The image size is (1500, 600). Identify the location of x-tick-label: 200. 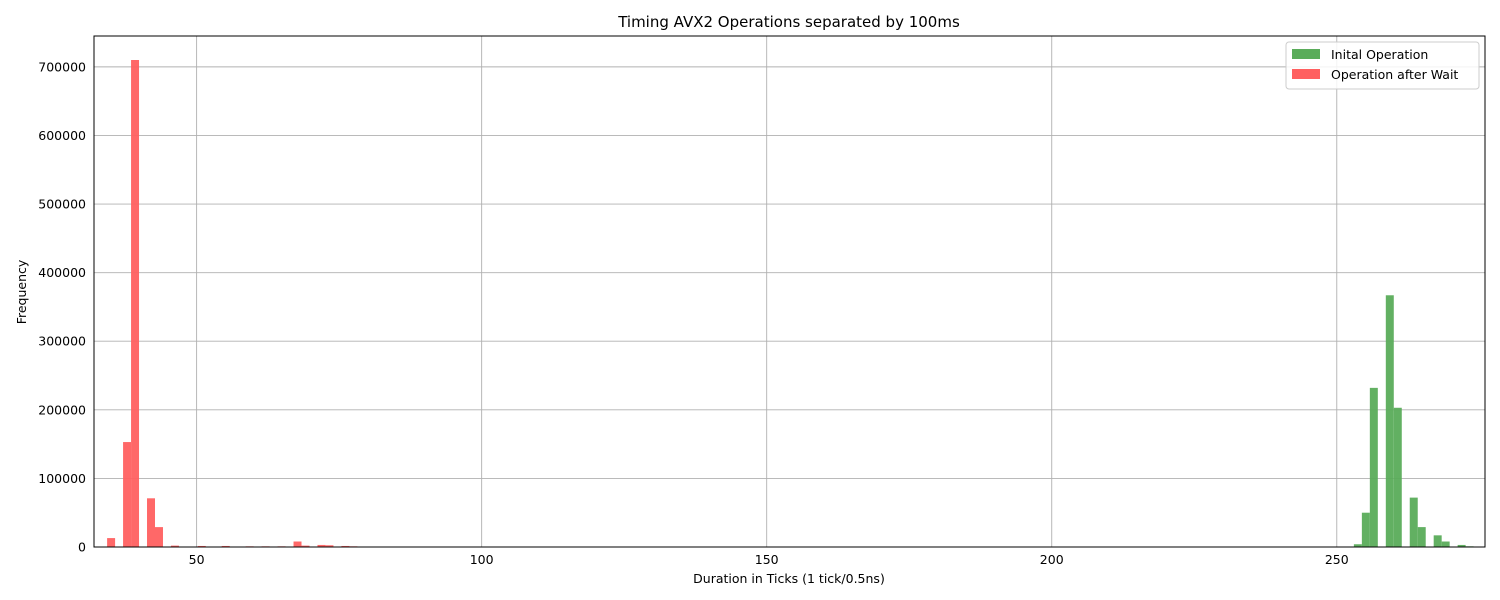
(1052, 559).